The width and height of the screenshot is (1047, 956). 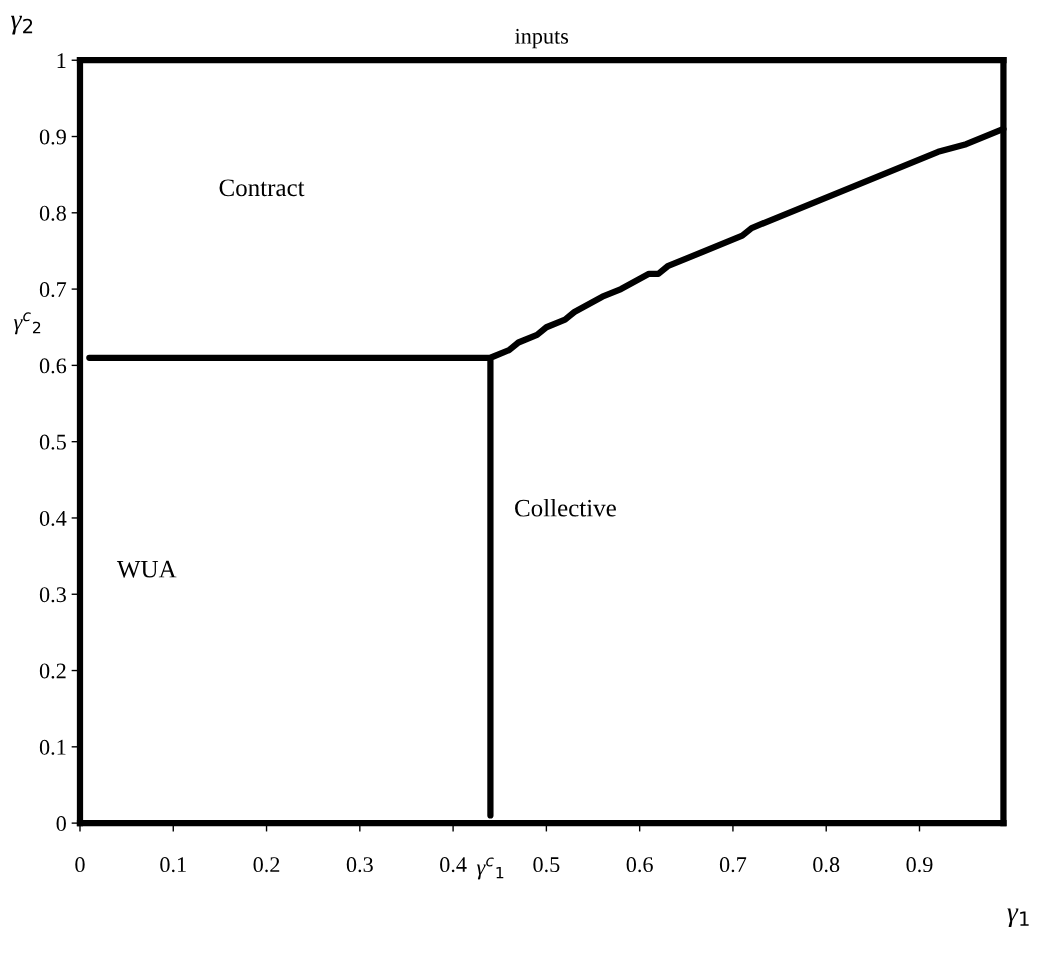 I want to click on y-tick-label: 0.6, so click(x=53, y=366).